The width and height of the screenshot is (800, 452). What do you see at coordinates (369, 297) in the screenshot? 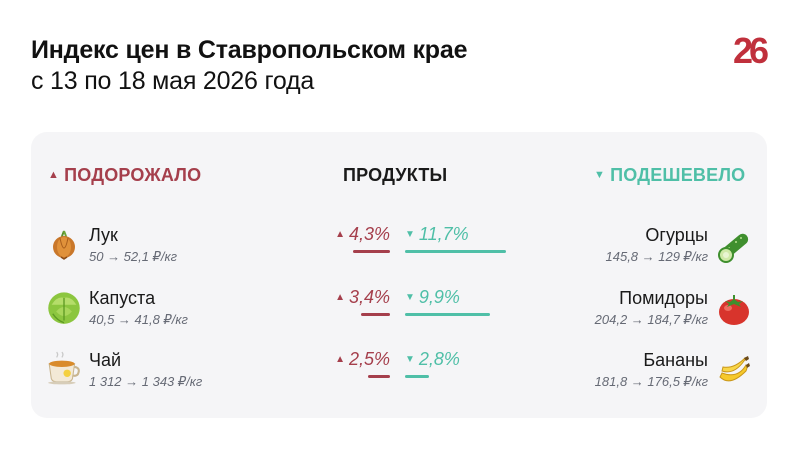
I see `increase-value: 3,4%` at bounding box center [369, 297].